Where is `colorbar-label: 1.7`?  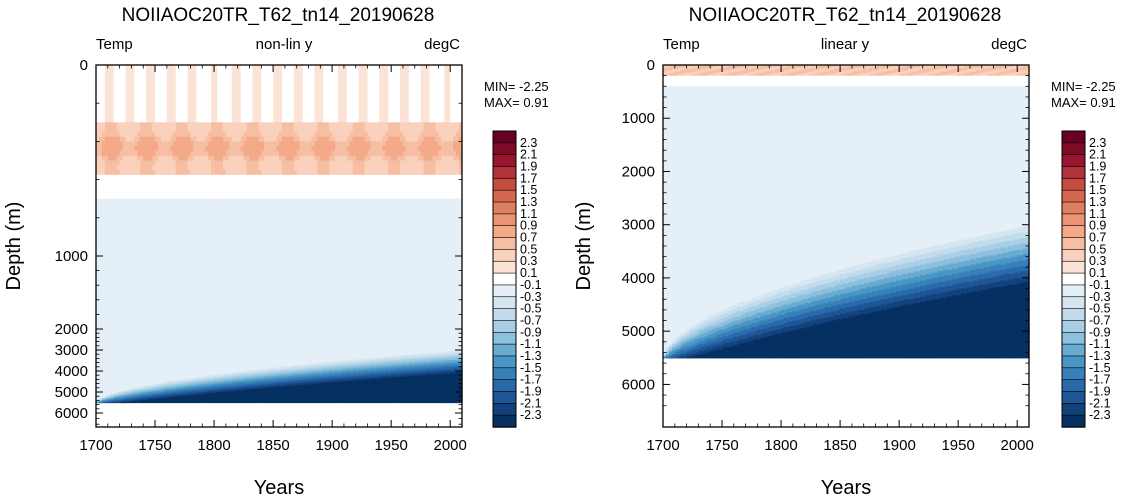 colorbar-label: 1.7 is located at coordinates (528, 178).